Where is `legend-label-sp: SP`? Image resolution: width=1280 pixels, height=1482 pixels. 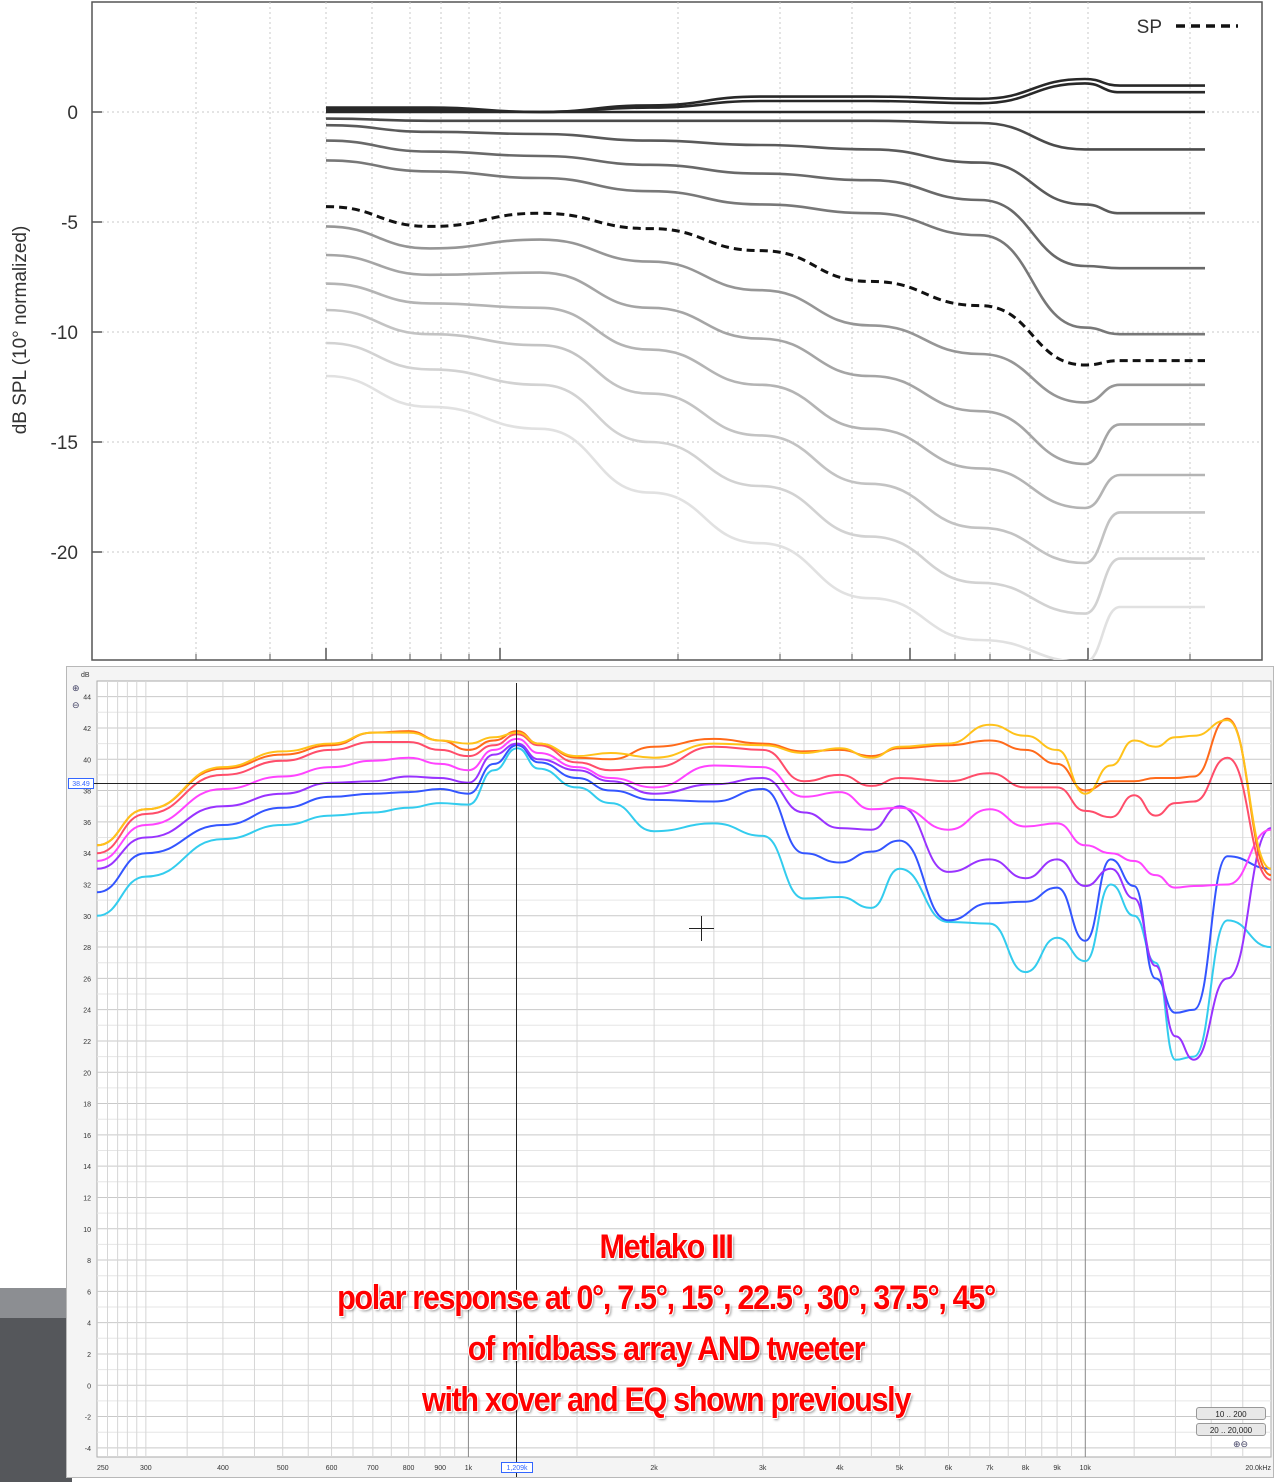
legend-label-sp: SP is located at coordinates (1149, 27).